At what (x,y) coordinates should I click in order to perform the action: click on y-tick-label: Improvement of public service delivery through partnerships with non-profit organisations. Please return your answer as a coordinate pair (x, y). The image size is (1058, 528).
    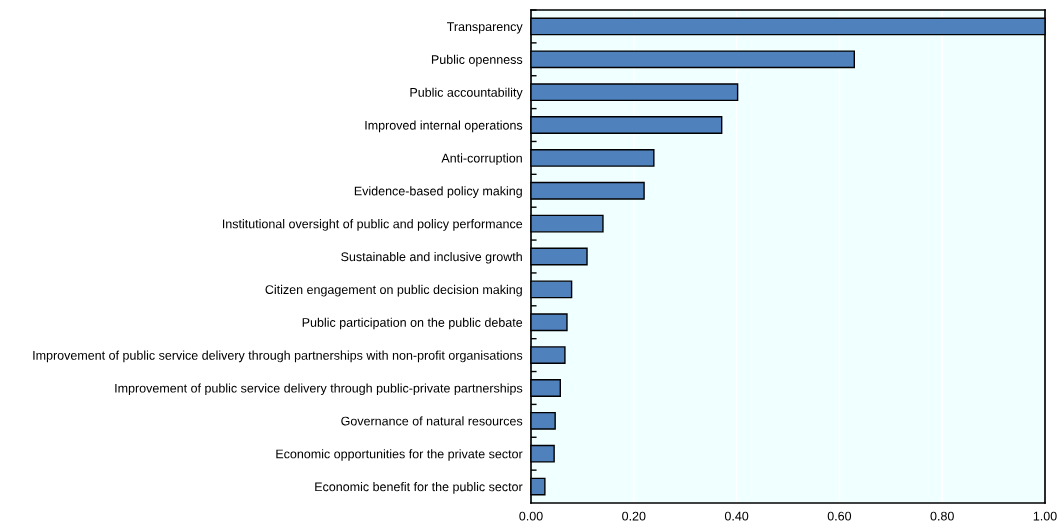
    Looking at the image, I should click on (278, 356).